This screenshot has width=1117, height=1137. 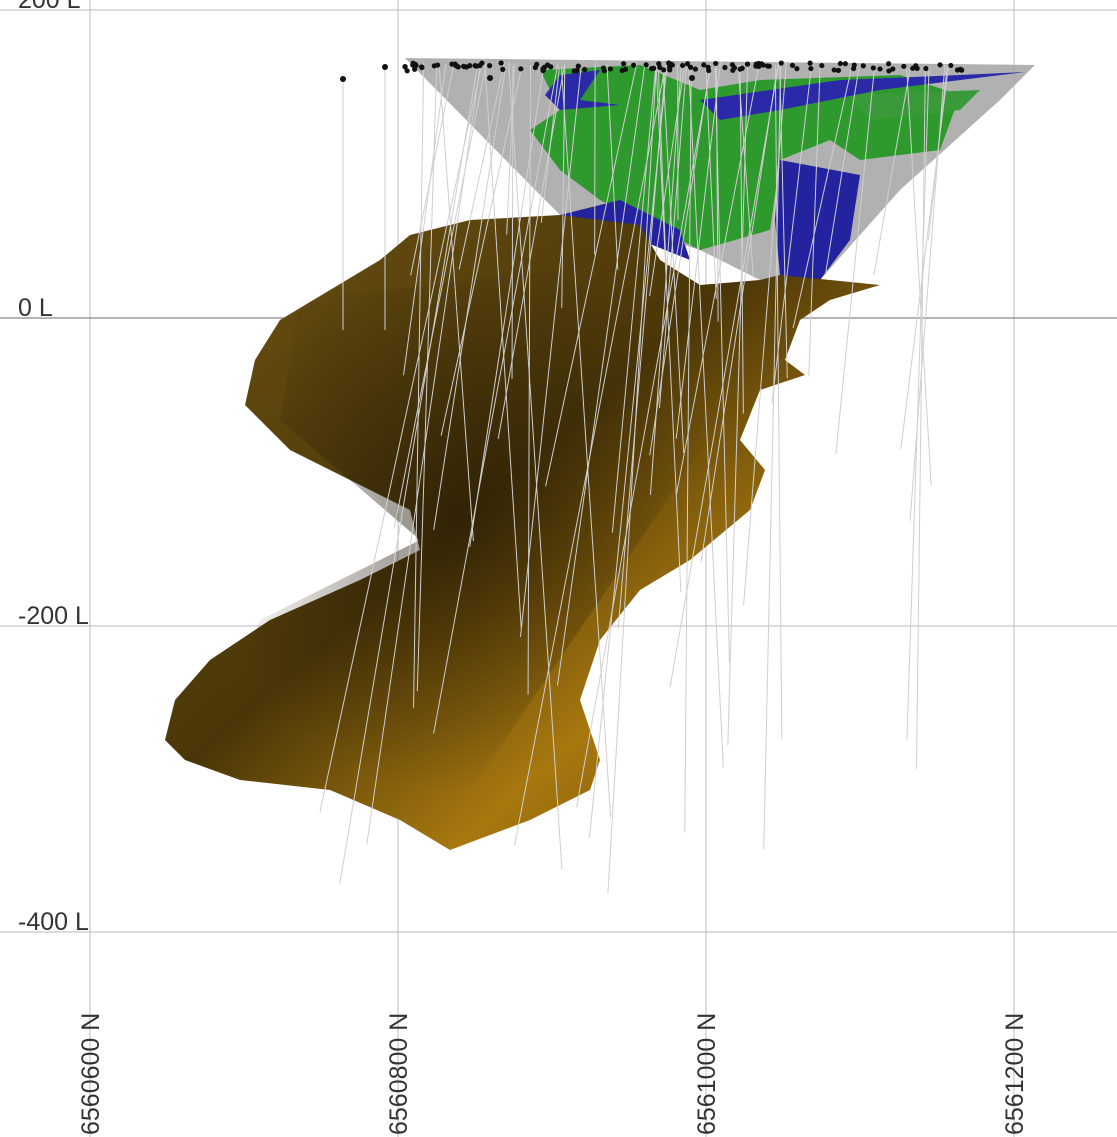 What do you see at coordinates (399, 1074) in the screenshot?
I see `northing-label: 6560800 N` at bounding box center [399, 1074].